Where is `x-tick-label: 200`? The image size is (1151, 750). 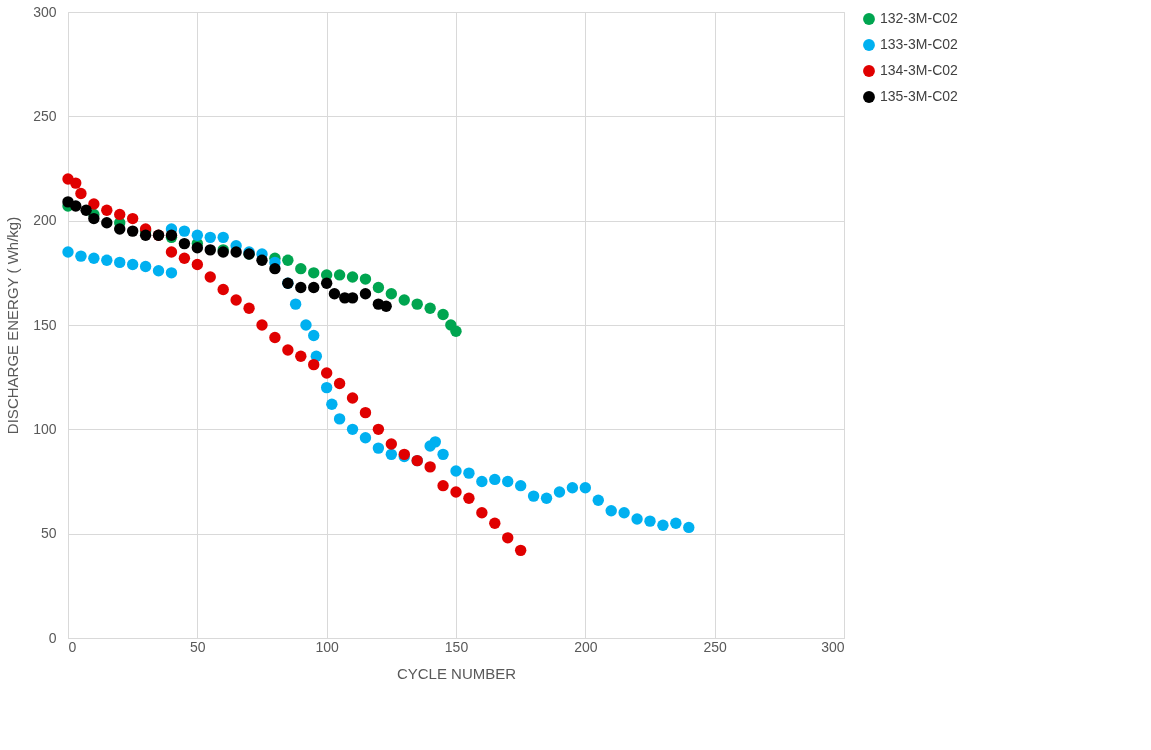 x-tick-label: 200 is located at coordinates (586, 646).